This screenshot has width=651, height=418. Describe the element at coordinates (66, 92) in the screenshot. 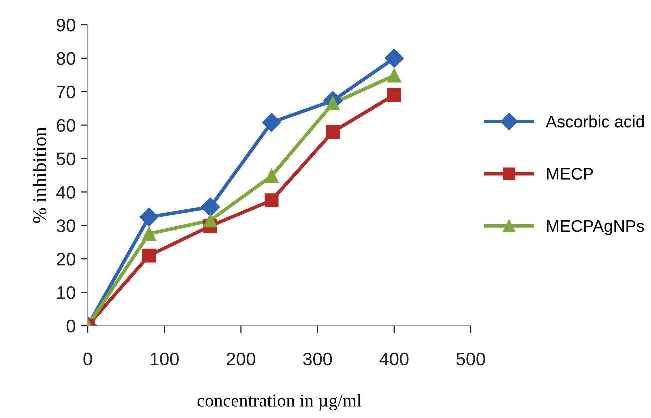

I see `y-tick-label: 70` at that location.